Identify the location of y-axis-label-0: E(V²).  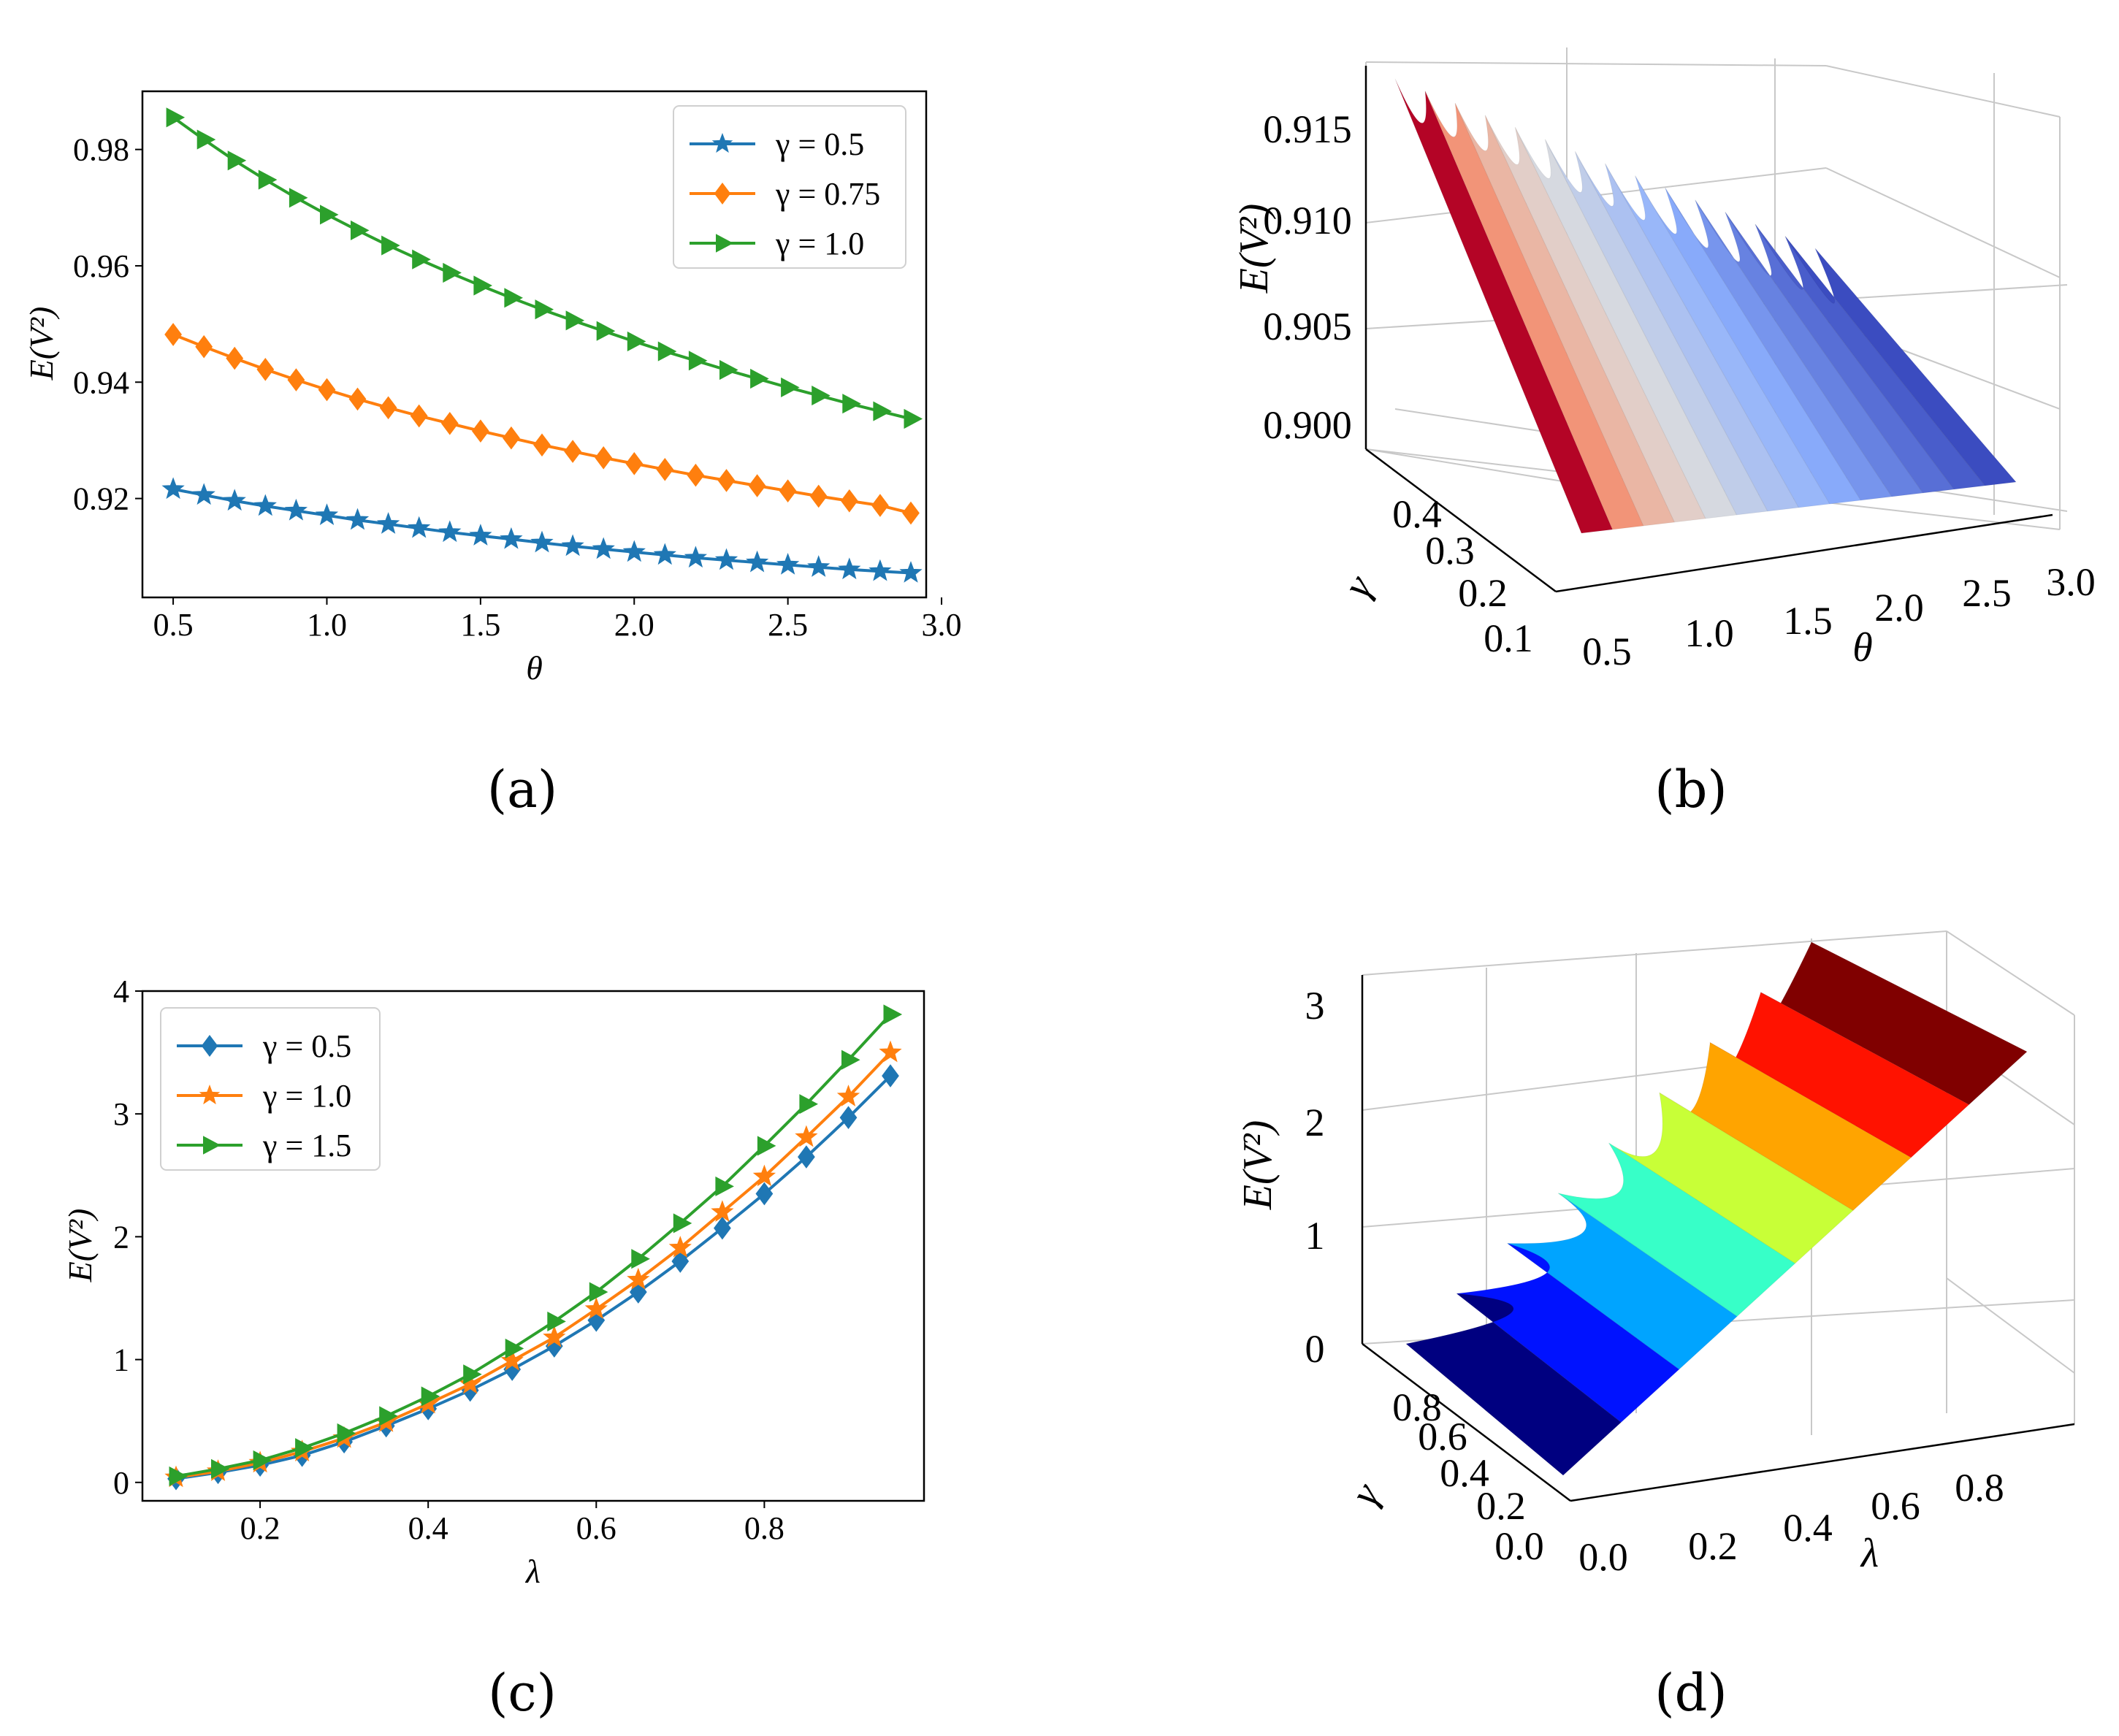
(42, 344).